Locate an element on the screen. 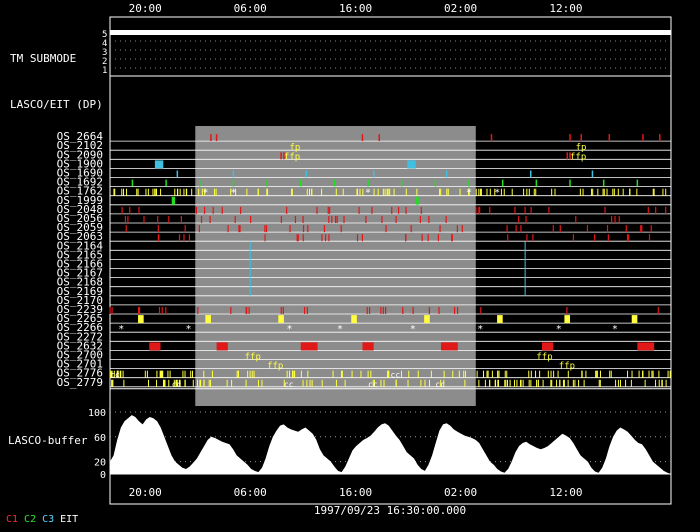 The image size is (700, 532). row-label: OS_2632 is located at coordinates (80, 345).